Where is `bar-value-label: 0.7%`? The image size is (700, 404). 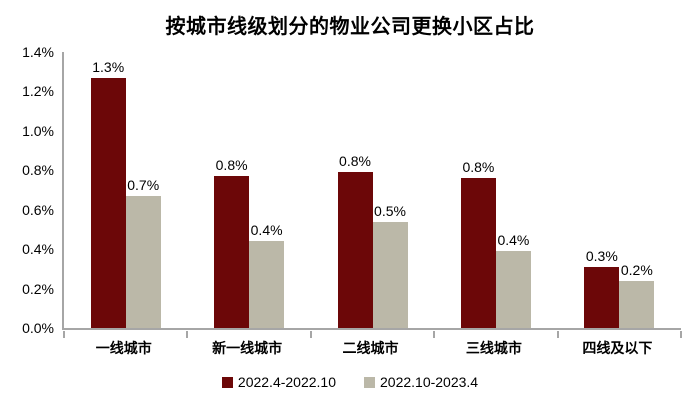
bar-value-label: 0.7% is located at coordinates (143, 184).